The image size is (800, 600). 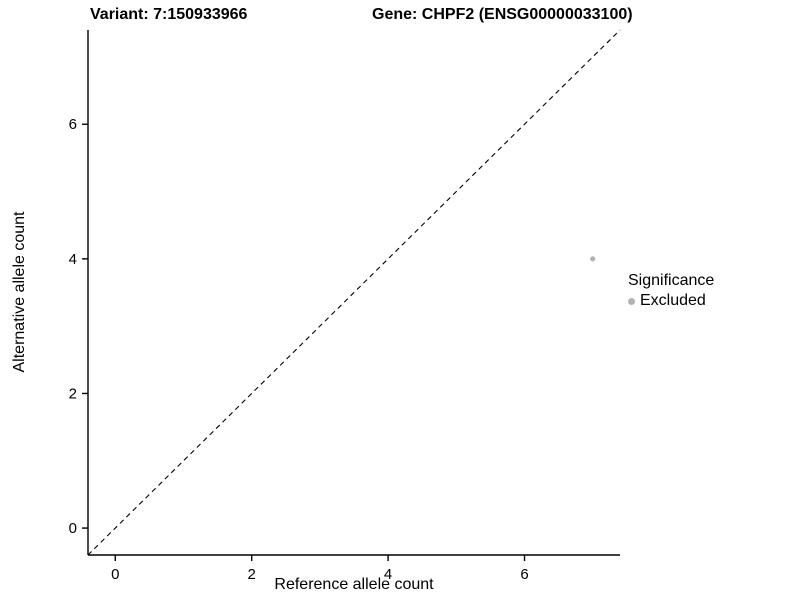 I want to click on legend: Significance Excluded, so click(x=671, y=291).